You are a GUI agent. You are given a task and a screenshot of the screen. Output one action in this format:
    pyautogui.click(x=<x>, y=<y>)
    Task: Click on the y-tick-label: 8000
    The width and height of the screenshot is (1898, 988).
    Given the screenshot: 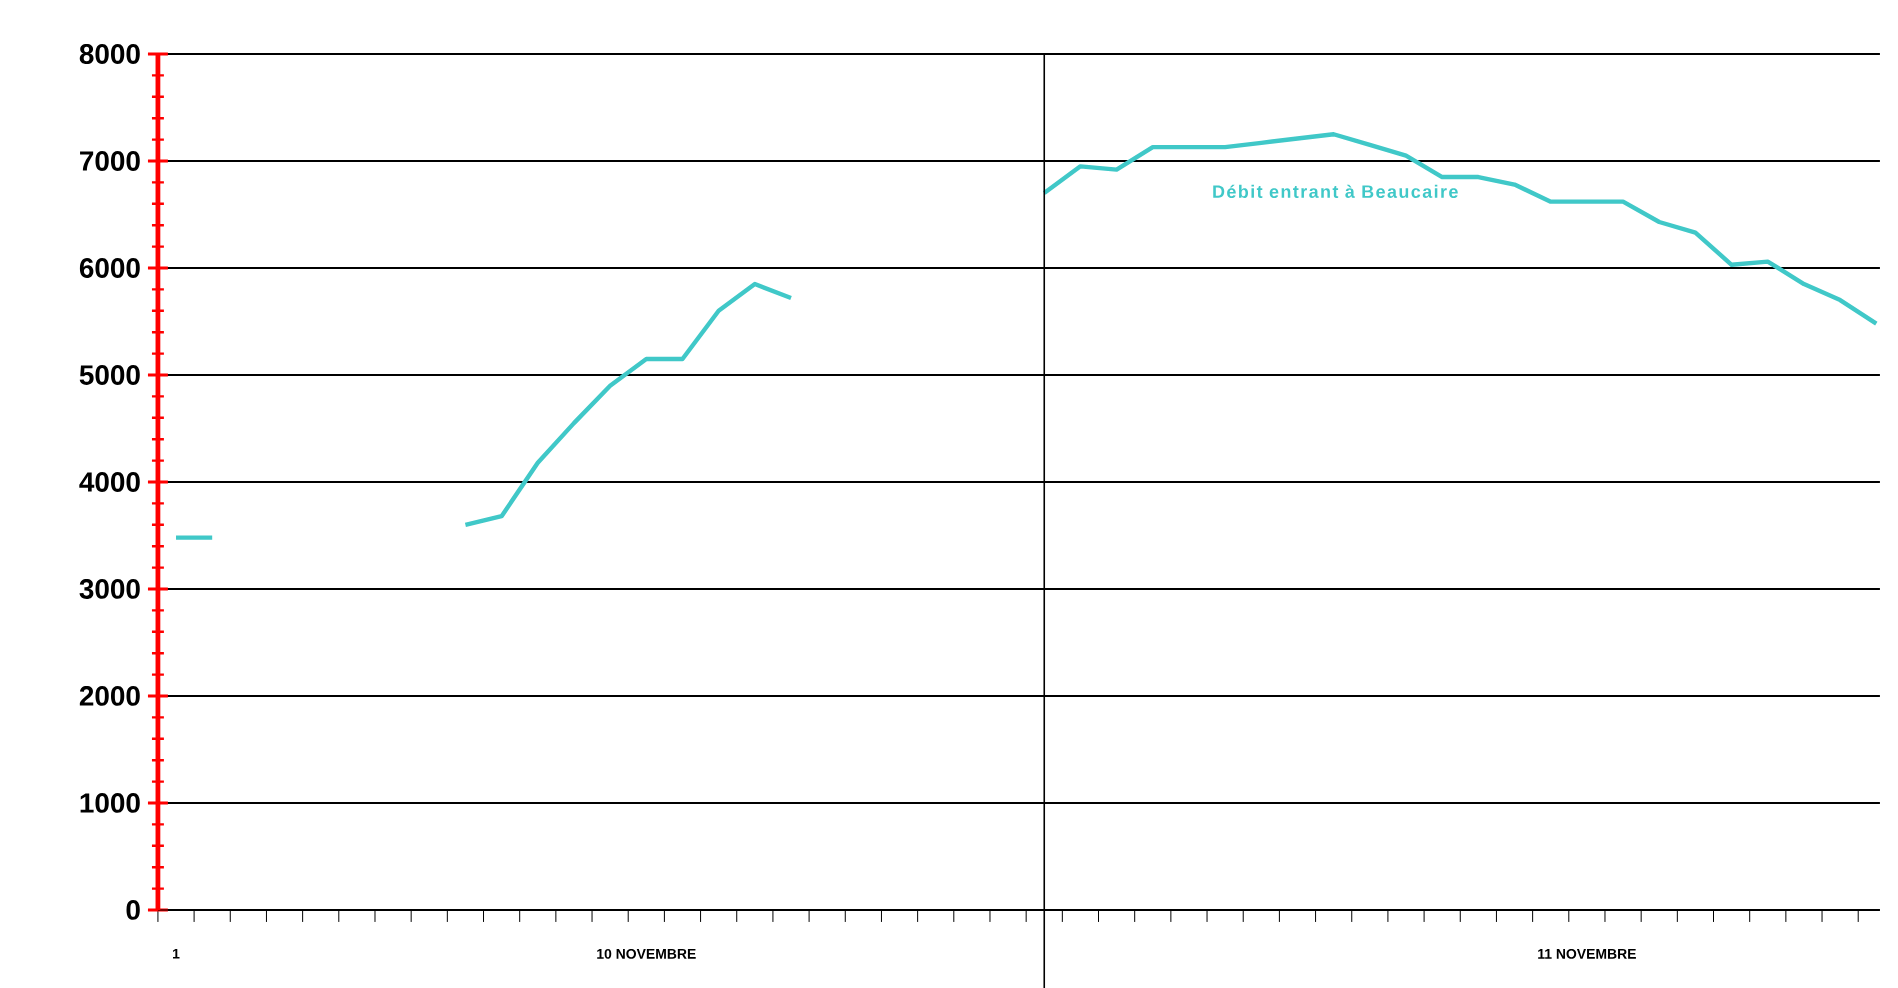 What is the action you would take?
    pyautogui.click(x=109, y=53)
    